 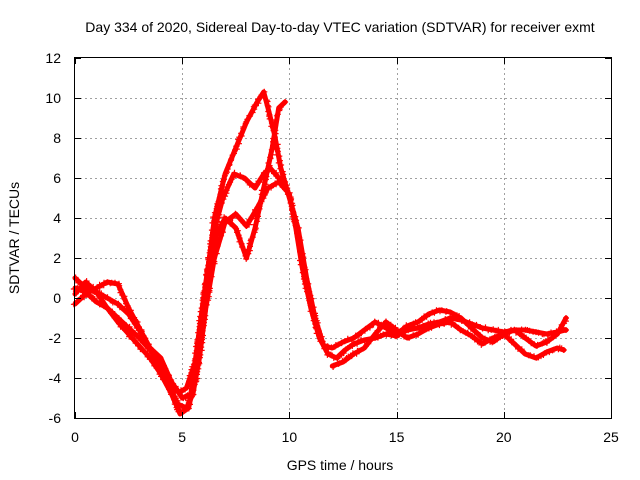 I want to click on y-tick-label: -4, so click(x=55, y=378).